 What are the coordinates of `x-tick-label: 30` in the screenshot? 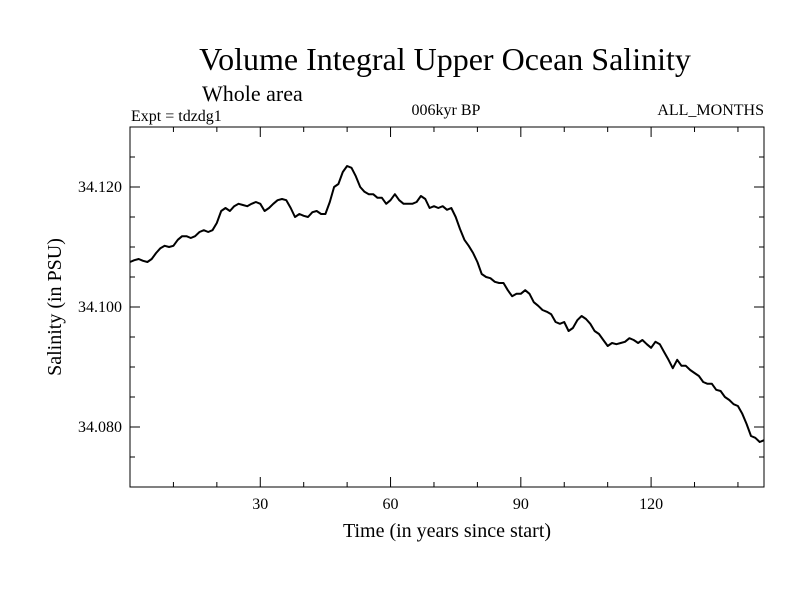 It's located at (260, 504).